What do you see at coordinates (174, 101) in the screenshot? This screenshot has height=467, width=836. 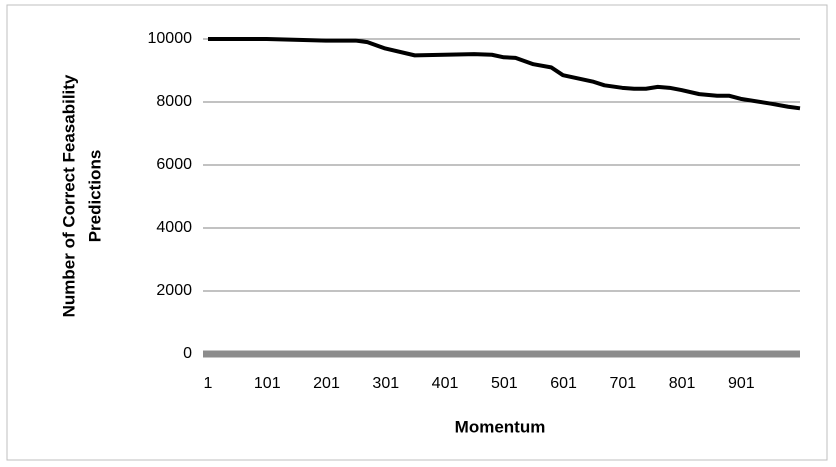 I see `y-tick-label: 8000` at bounding box center [174, 101].